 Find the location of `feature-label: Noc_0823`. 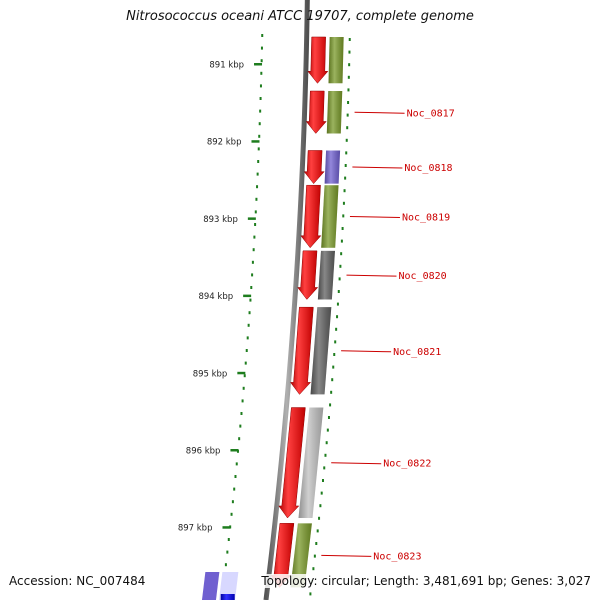

feature-label: Noc_0823 is located at coordinates (397, 556).